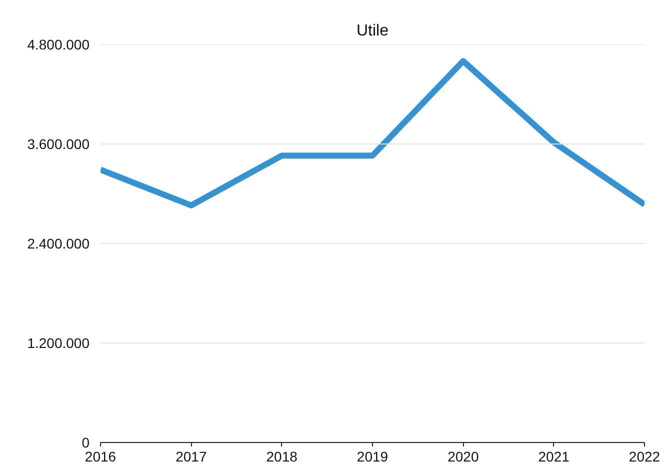 Image resolution: width=662 pixels, height=466 pixels. Describe the element at coordinates (100, 456) in the screenshot. I see `x-tick-label: 2016` at that location.